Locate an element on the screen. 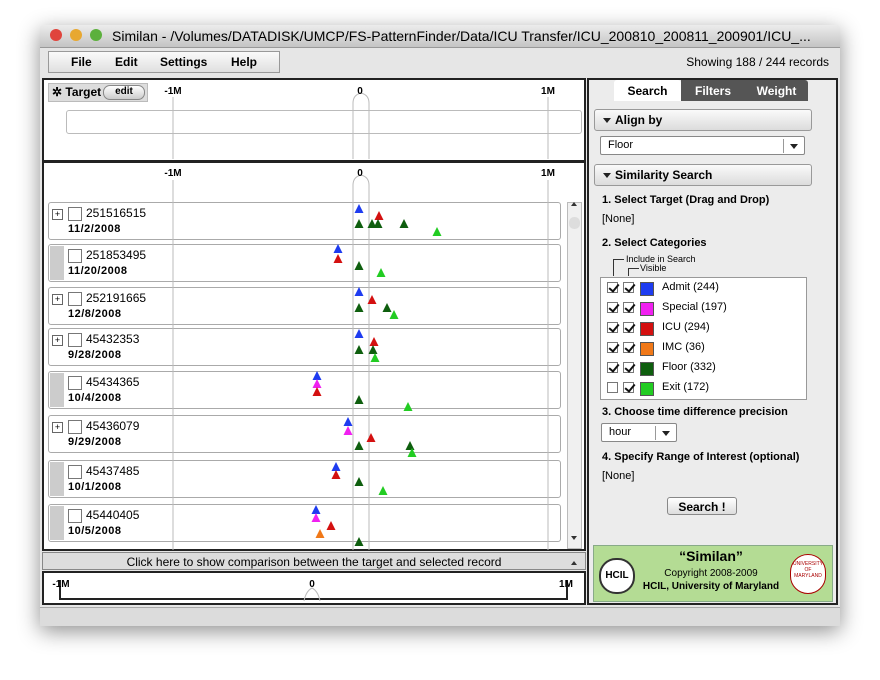  status-text: Showing 188 / 244 records is located at coordinates (757, 62).